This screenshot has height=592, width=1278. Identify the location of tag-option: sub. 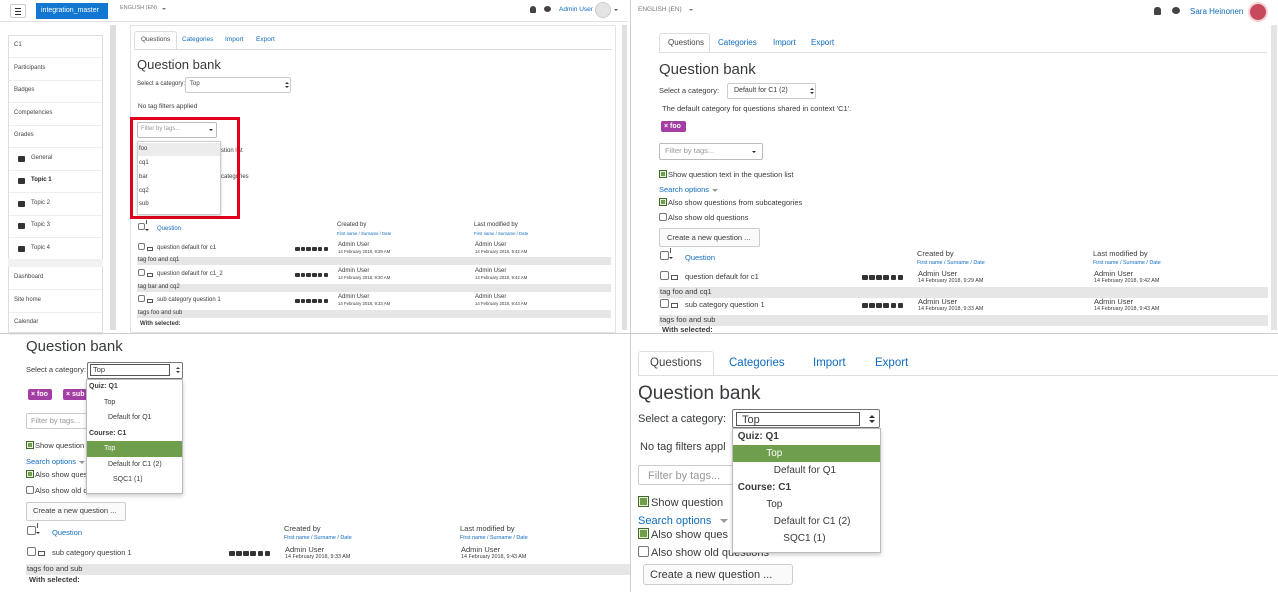
(144, 204).